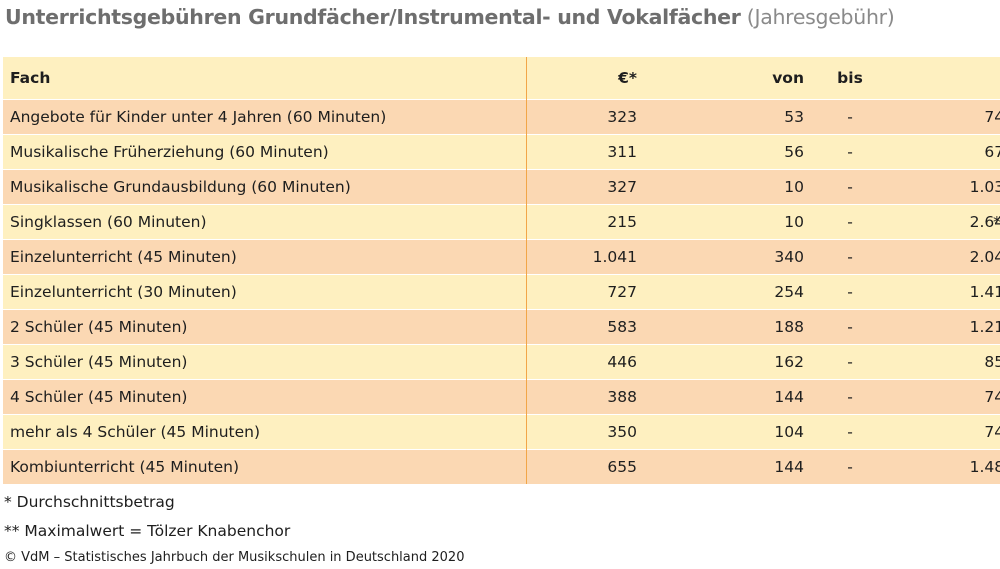 Image resolution: width=1000 pixels, height=569 pixels. Describe the element at coordinates (99, 327) in the screenshot. I see `cell-fach-value: 2 Schüler (45 Minuten)` at that location.